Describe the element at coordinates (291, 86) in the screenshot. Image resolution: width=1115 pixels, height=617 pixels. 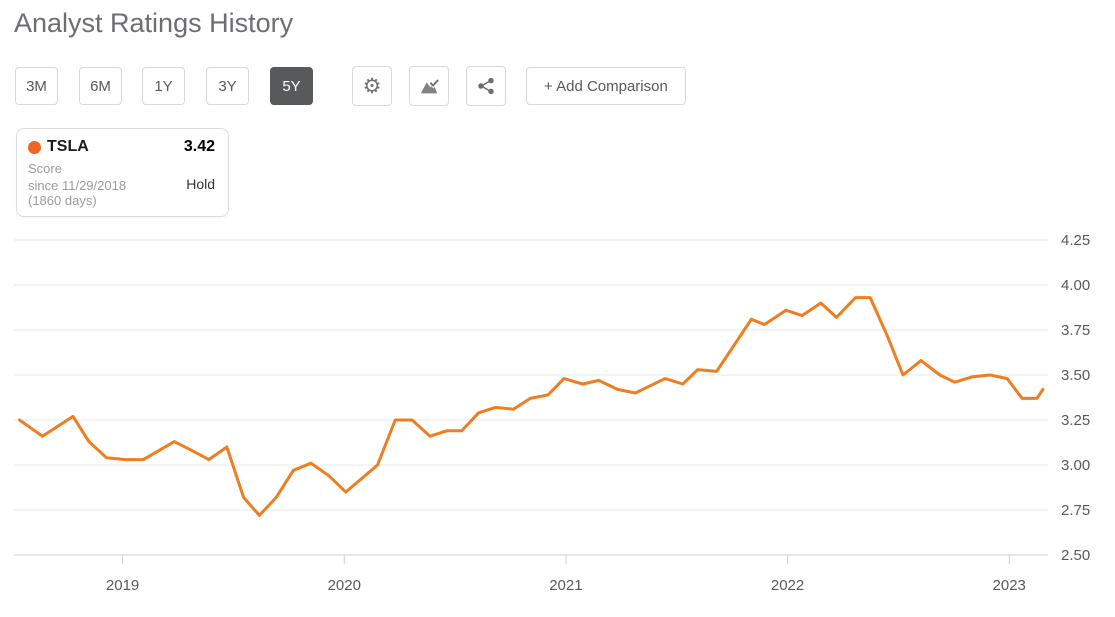
I see `range-button-5y: 5Y` at that location.